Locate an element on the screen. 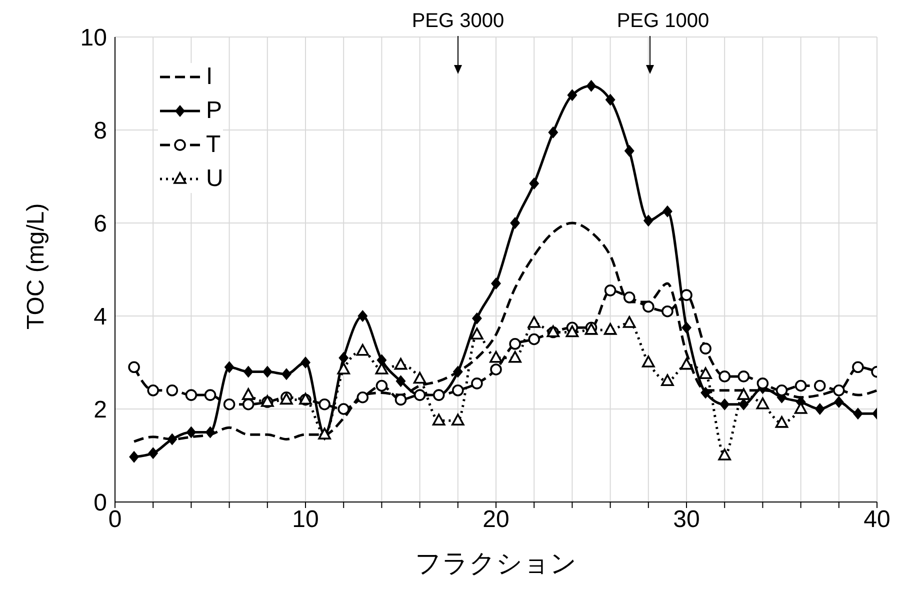  y-axis-title: TOC (mg/L) is located at coordinates (36, 266).